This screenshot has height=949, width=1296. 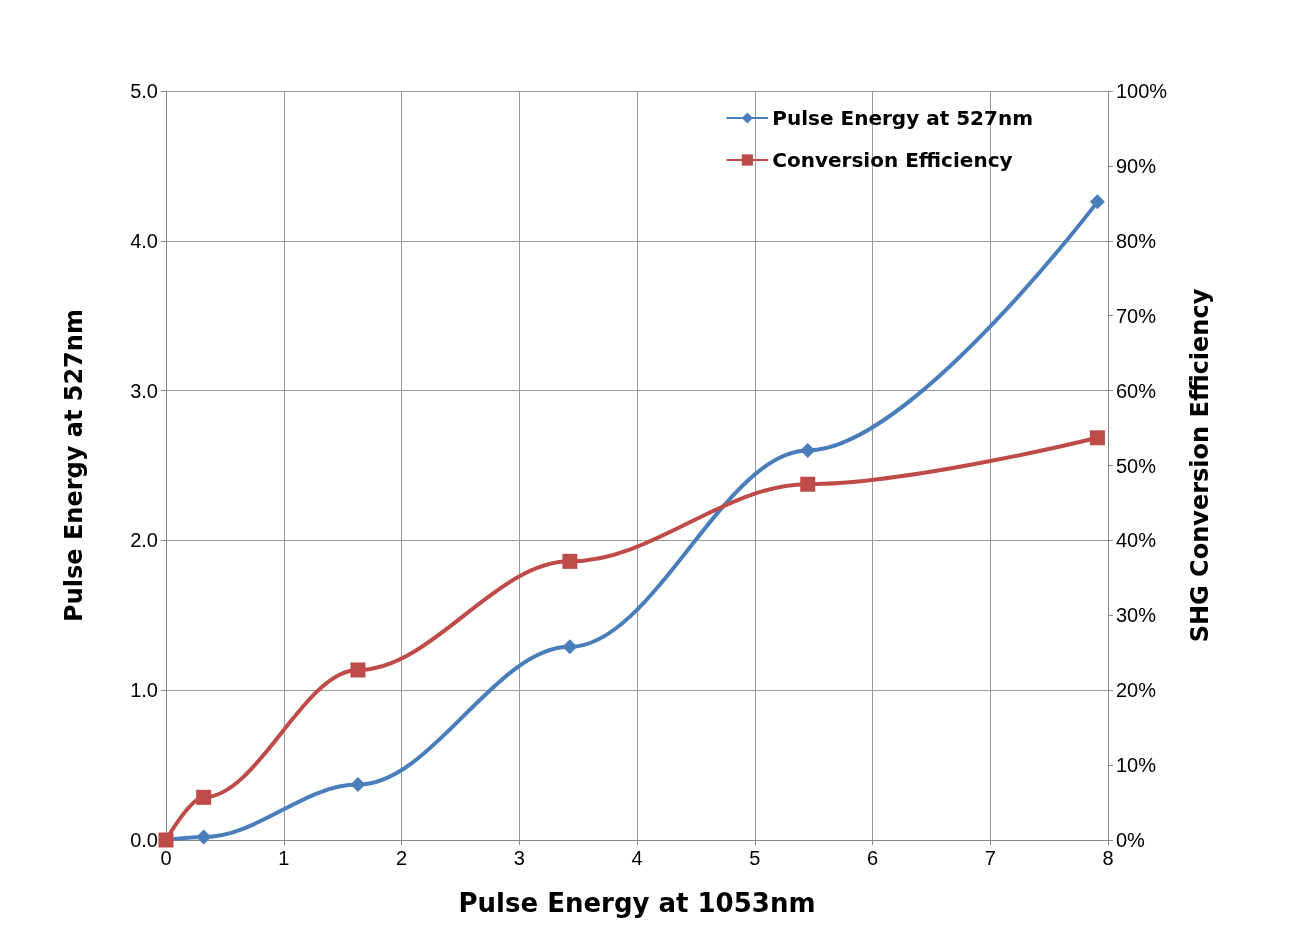 What do you see at coordinates (144, 91) in the screenshot?
I see `y-tick-label: 5.0` at bounding box center [144, 91].